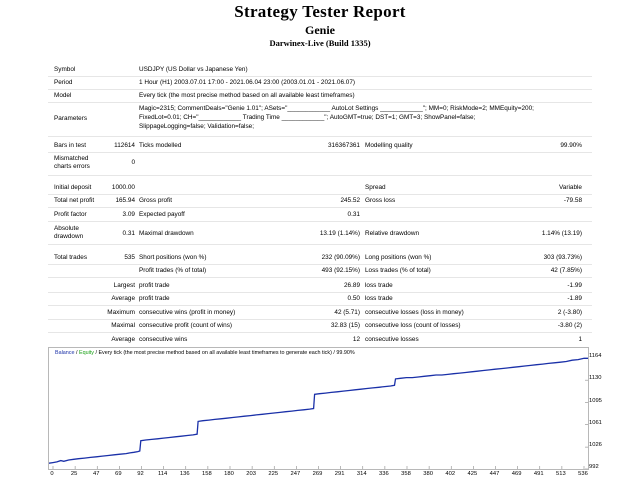 Image resolution: width=640 pixels, height=480 pixels. What do you see at coordinates (173, 270) in the screenshot?
I see `profit-trades-label: Profit trades (% of total)` at bounding box center [173, 270].